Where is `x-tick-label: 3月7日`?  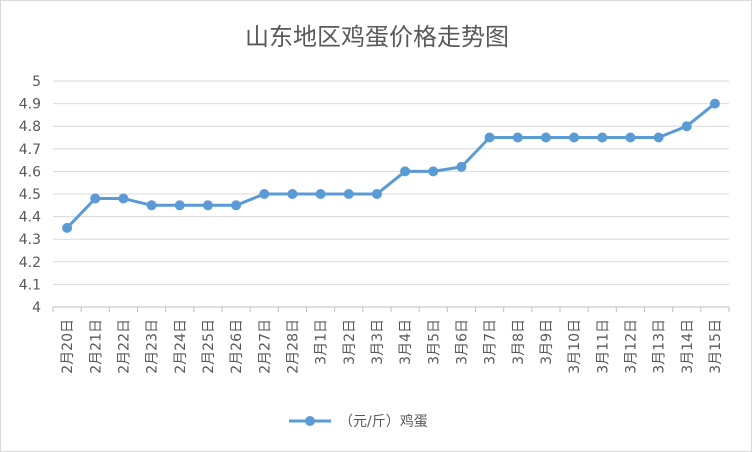
x-tick-label: 3月7日 is located at coordinates (491, 342).